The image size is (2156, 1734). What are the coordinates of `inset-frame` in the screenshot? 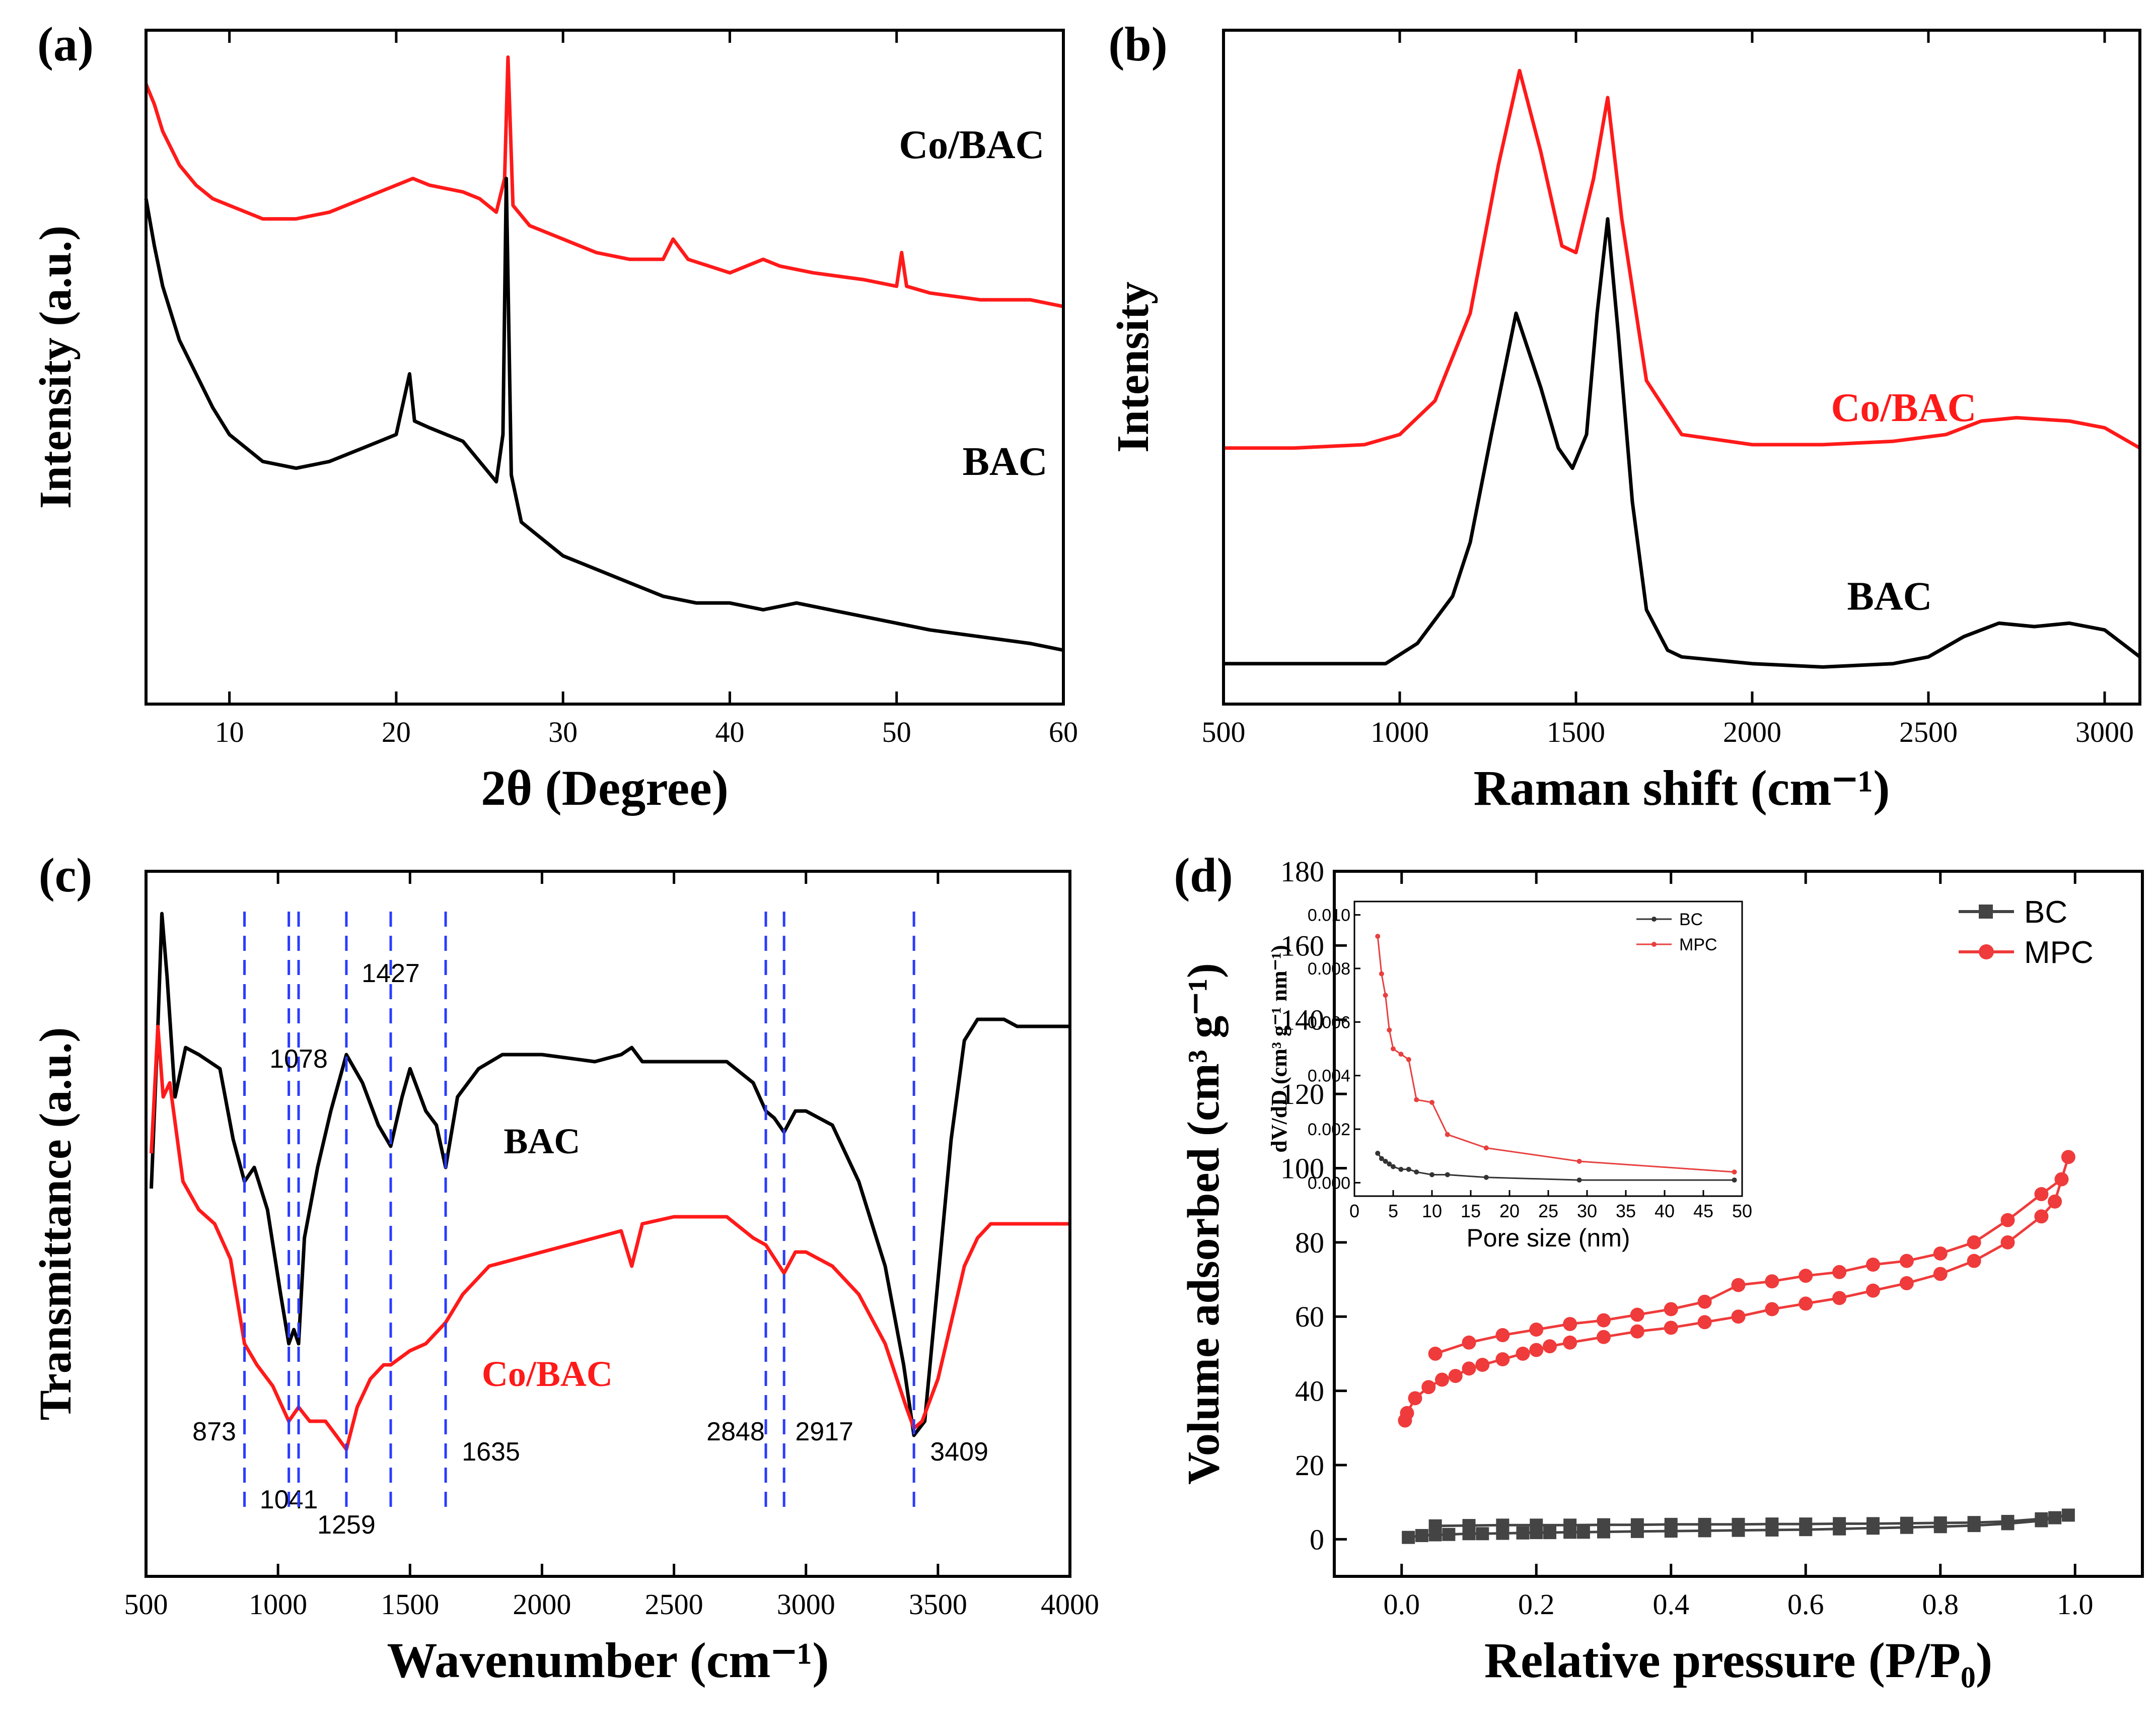 It's located at (1548, 1048).